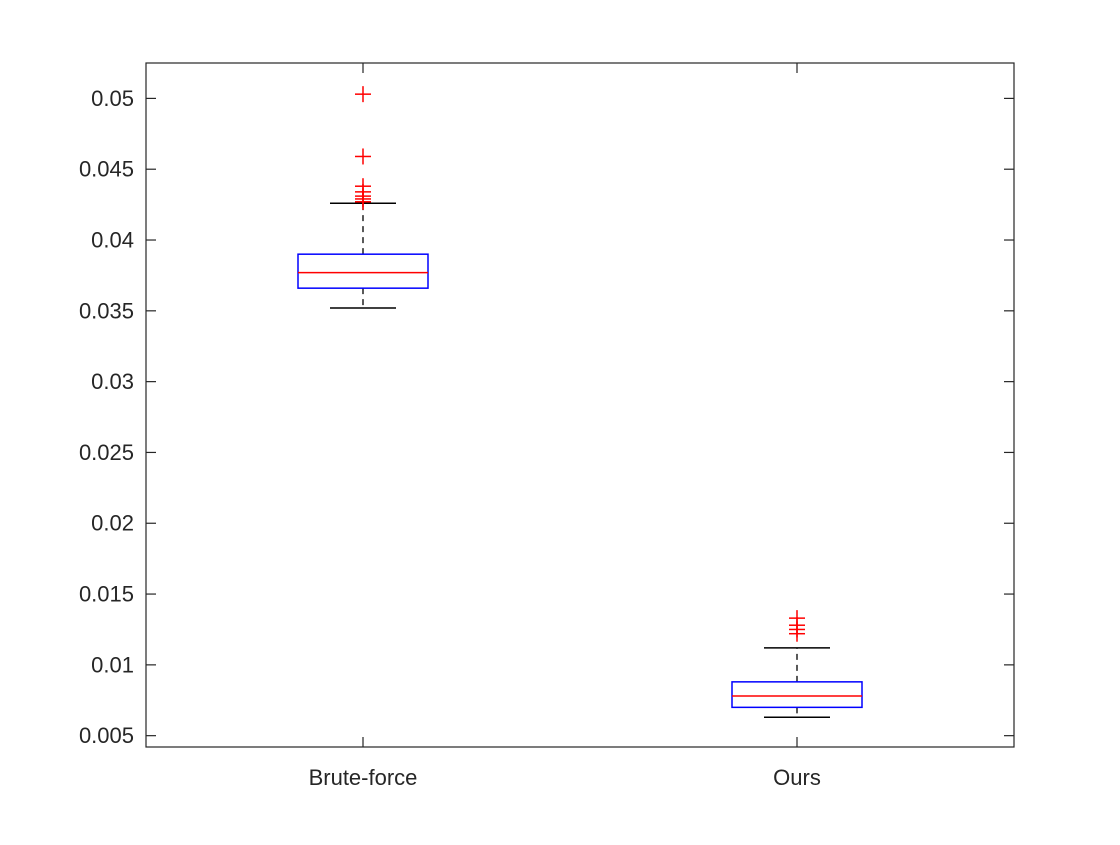 Image resolution: width=1120 pixels, height=845 pixels. What do you see at coordinates (106, 452) in the screenshot?
I see `y-tick-label: 0.025` at bounding box center [106, 452].